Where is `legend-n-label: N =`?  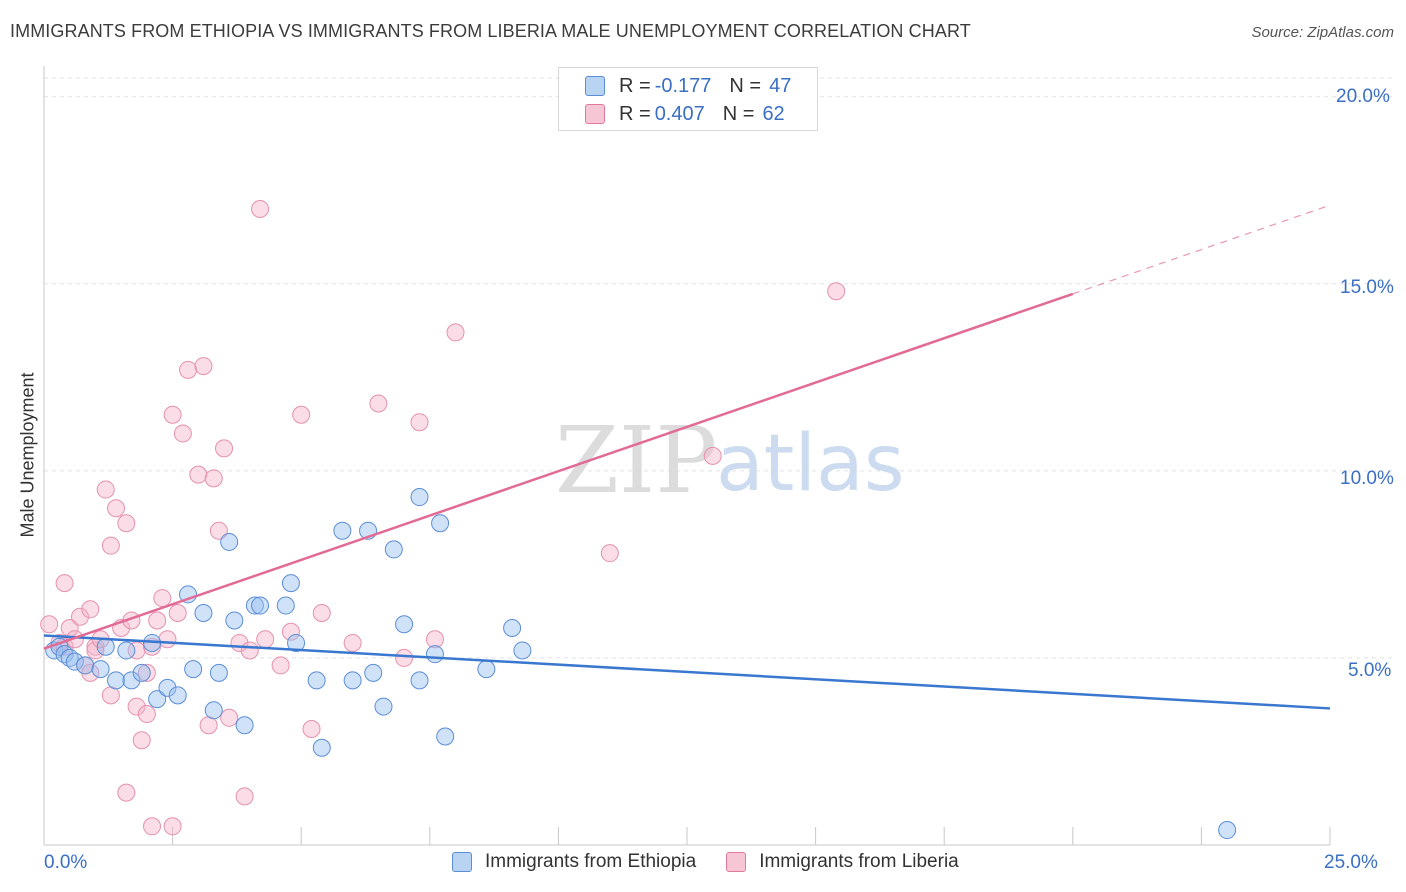 legend-n-label: N = is located at coordinates (745, 85).